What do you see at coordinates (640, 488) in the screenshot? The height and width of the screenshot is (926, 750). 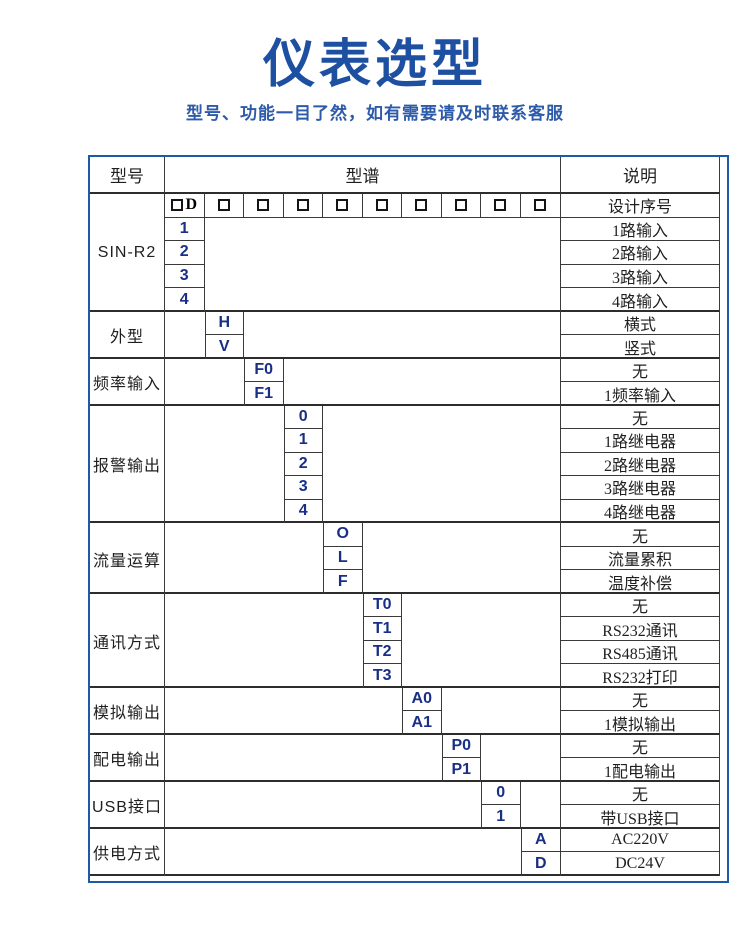 I see `desc-cell: 3路继电器` at bounding box center [640, 488].